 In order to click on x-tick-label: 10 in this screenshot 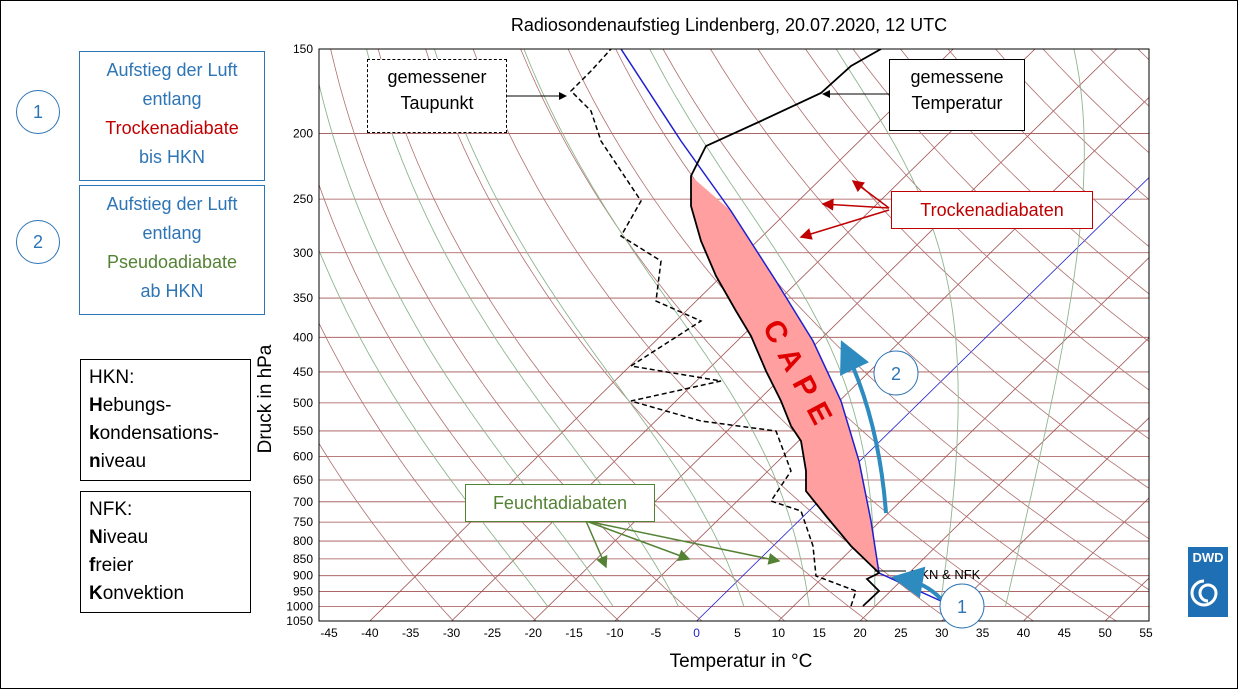, I will do `click(779, 633)`.